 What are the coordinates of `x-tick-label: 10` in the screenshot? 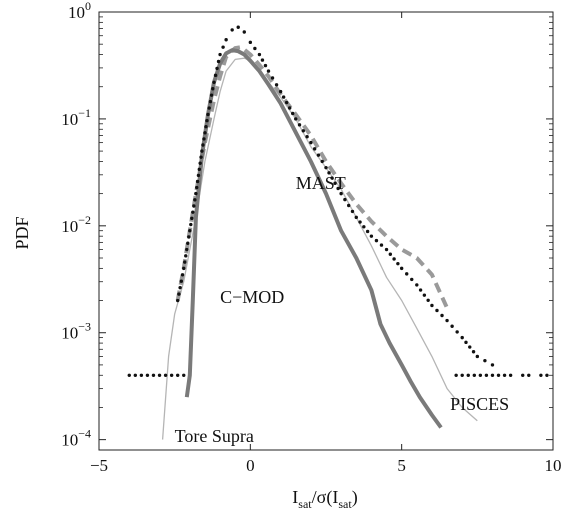 It's located at (553, 465).